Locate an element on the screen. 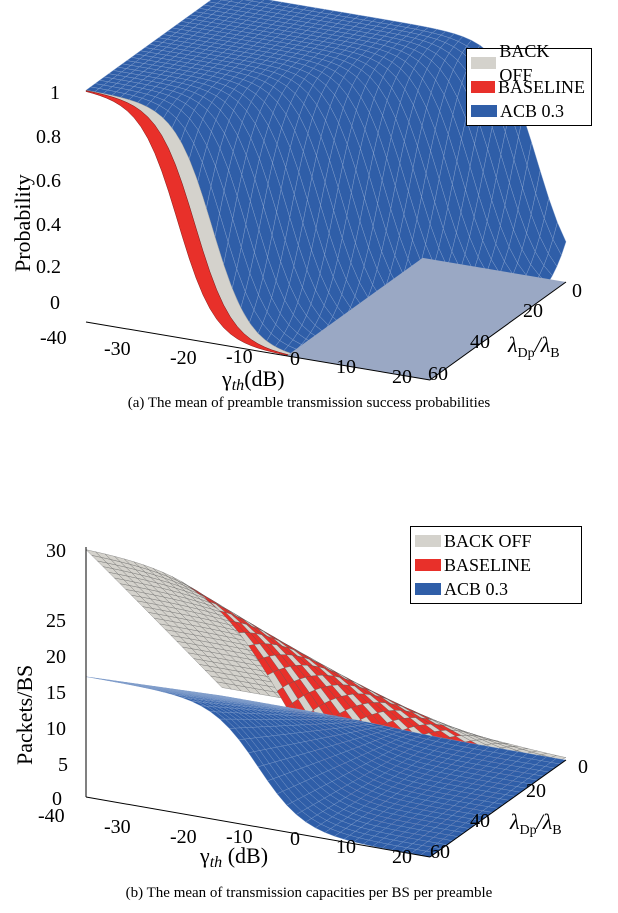  y-tick: 30 is located at coordinates (56, 551).